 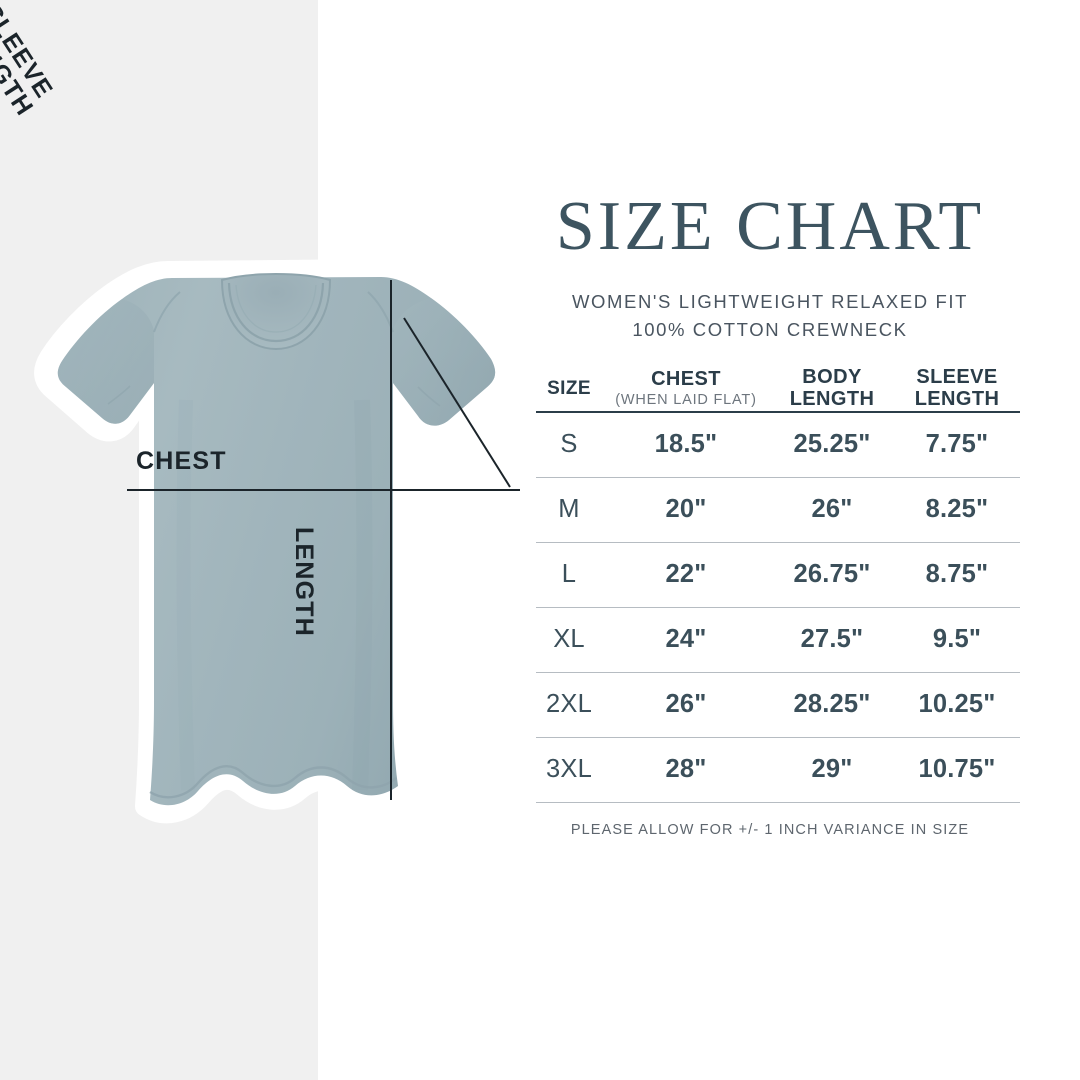 What do you see at coordinates (832, 574) in the screenshot?
I see `cell-body-length: 26.75"` at bounding box center [832, 574].